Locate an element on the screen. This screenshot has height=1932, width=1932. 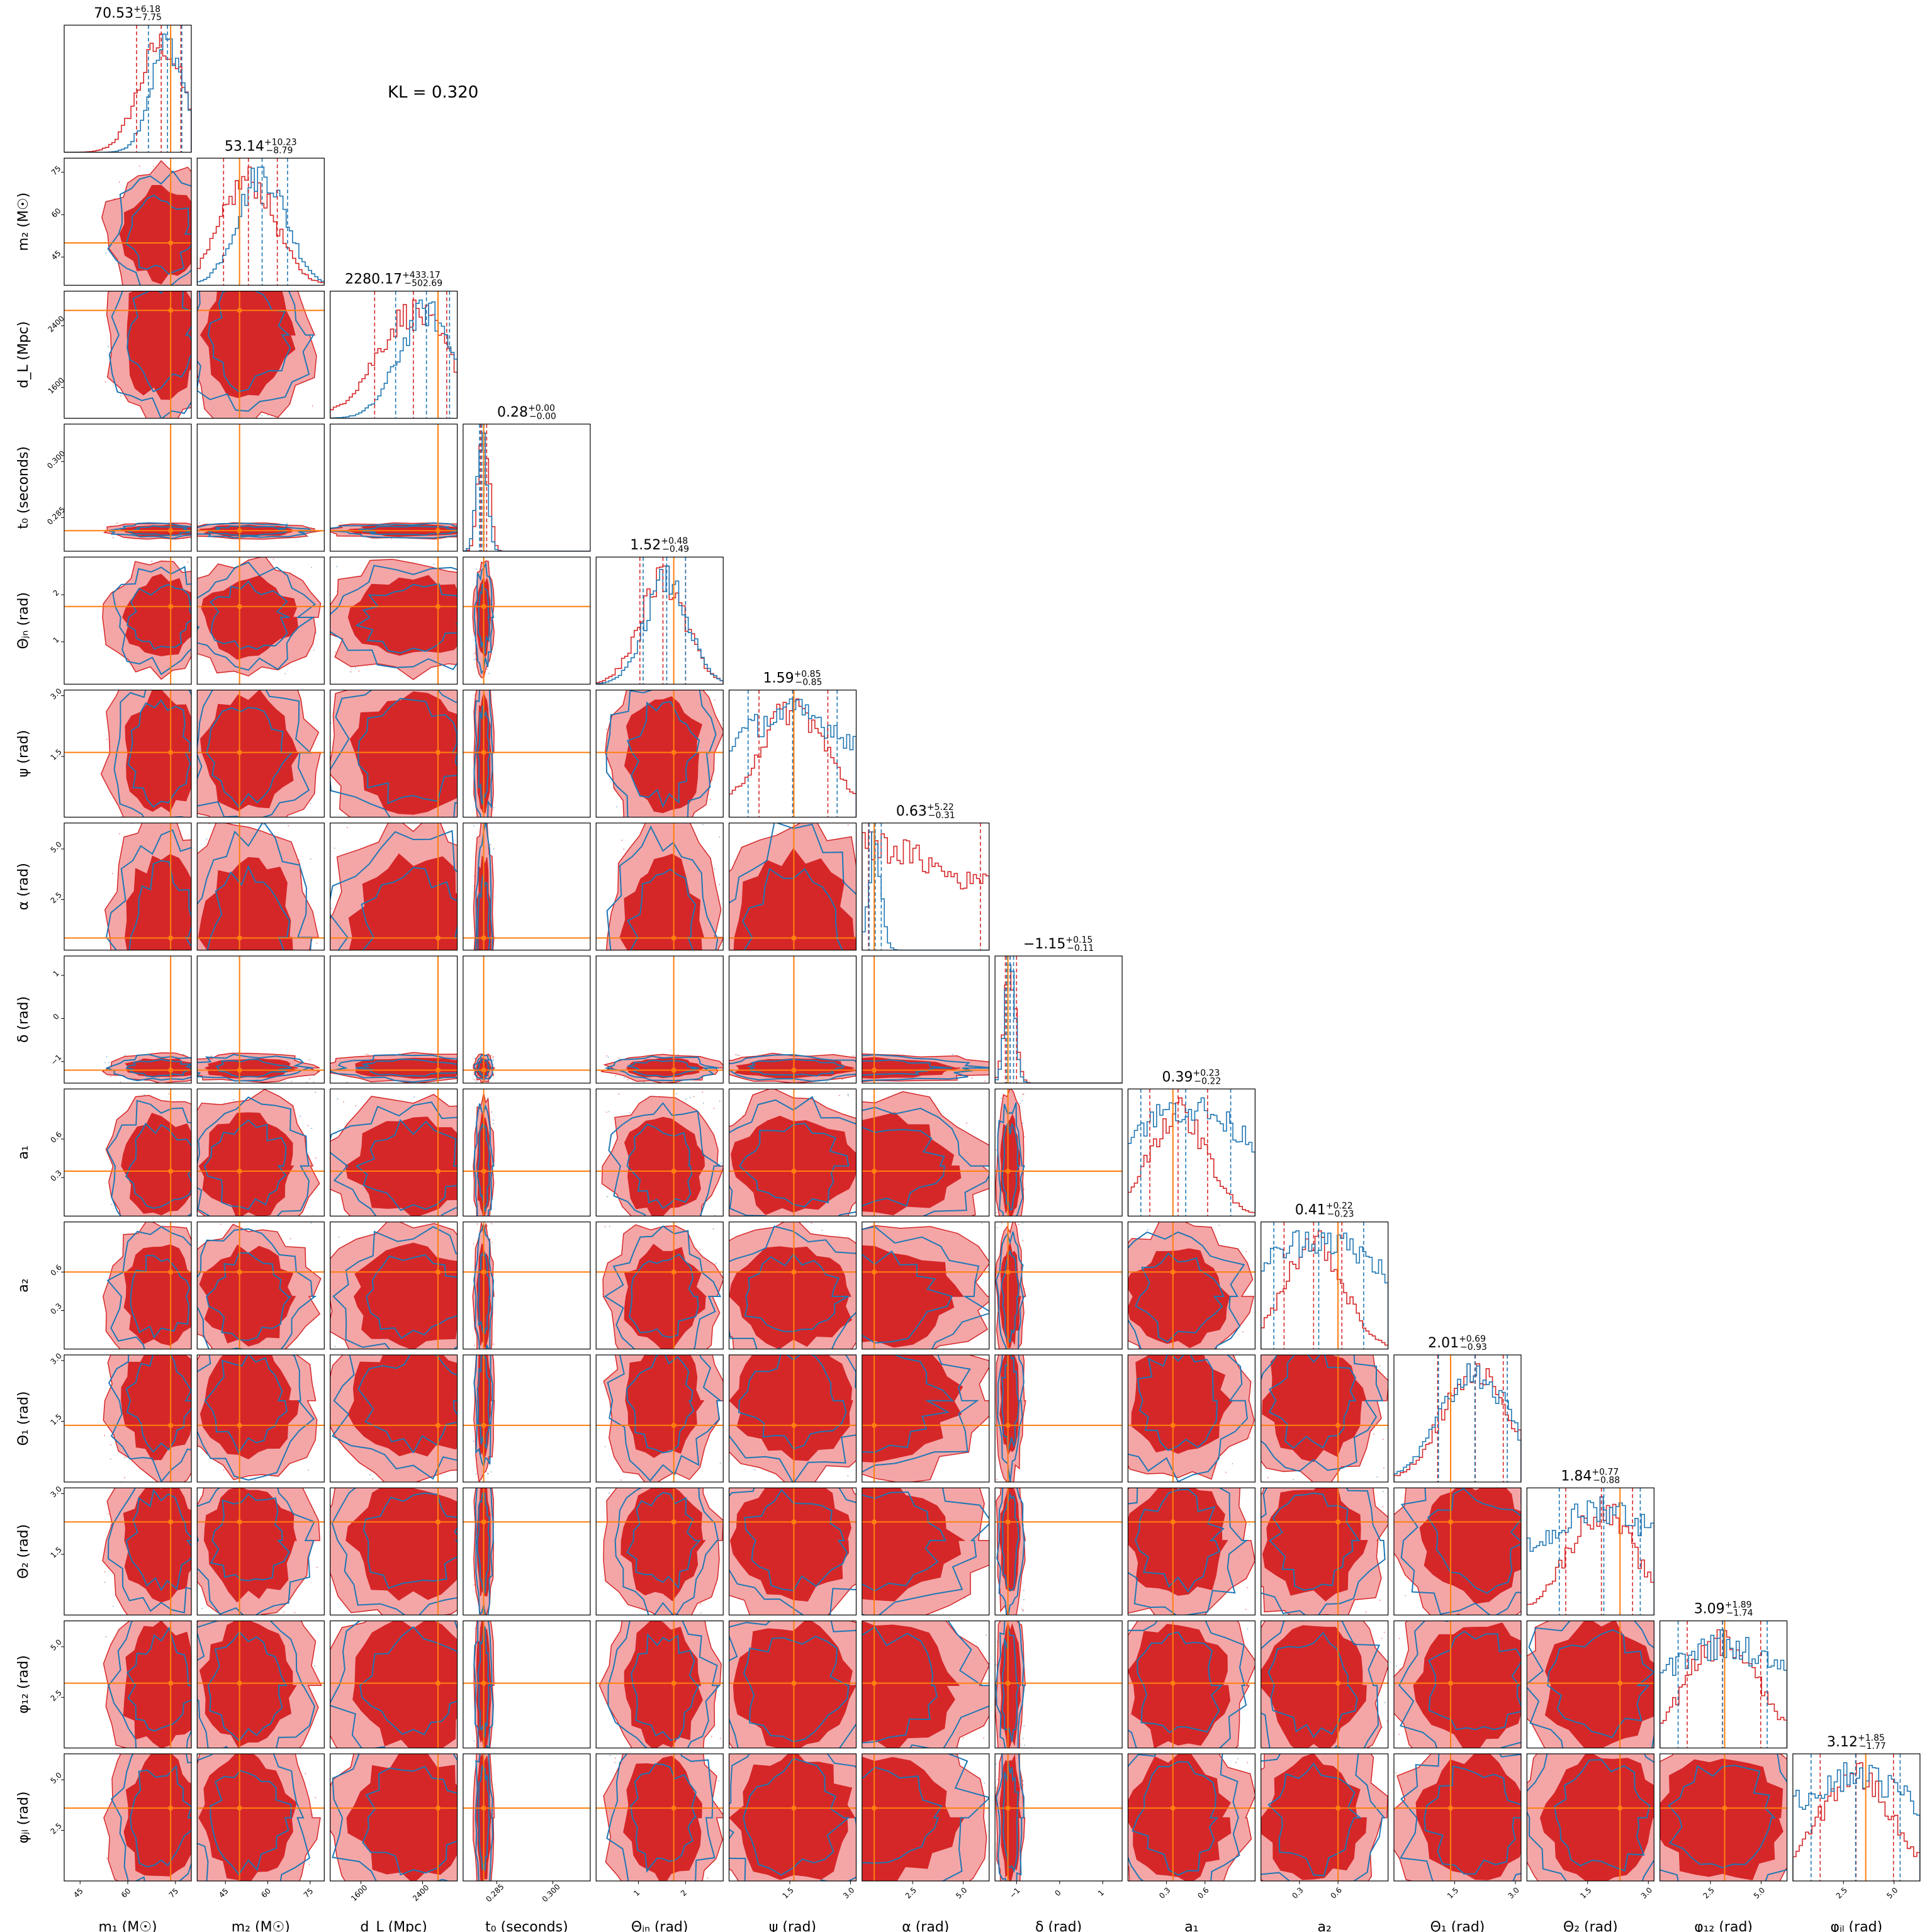
y-axis-label: Θ₂ (rad) is located at coordinates (23, 1551).